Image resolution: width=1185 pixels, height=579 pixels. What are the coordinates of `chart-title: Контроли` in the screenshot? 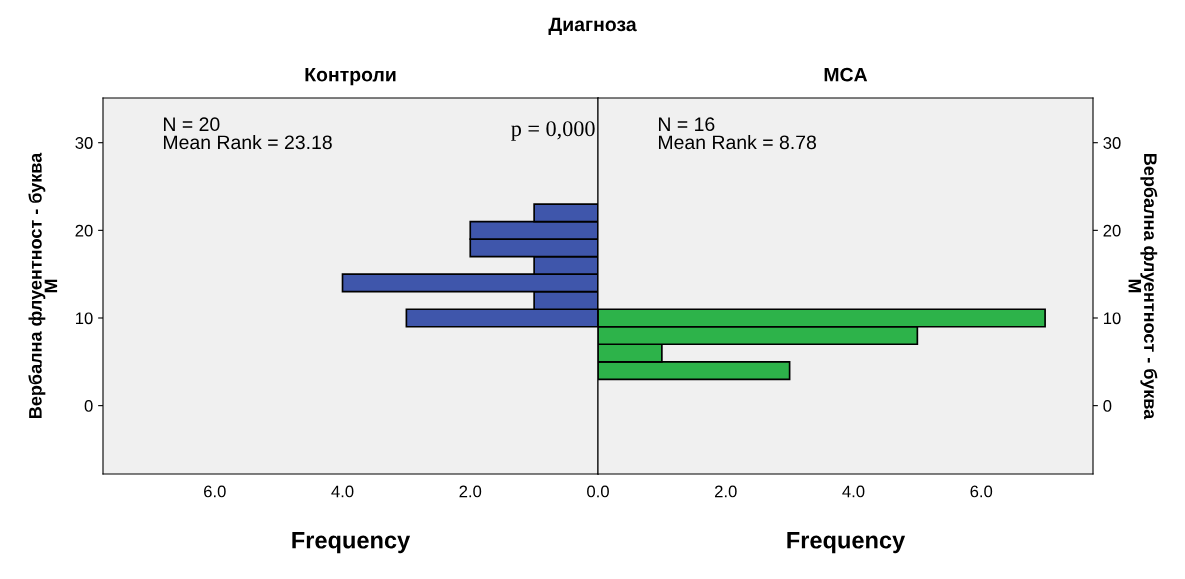 It's located at (350, 76).